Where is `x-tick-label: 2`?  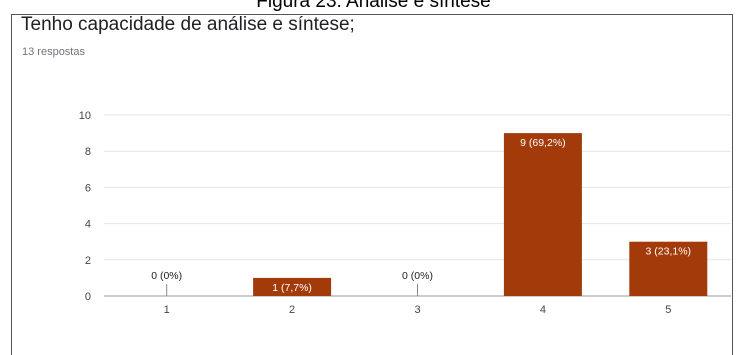 x-tick-label: 2 is located at coordinates (292, 310).